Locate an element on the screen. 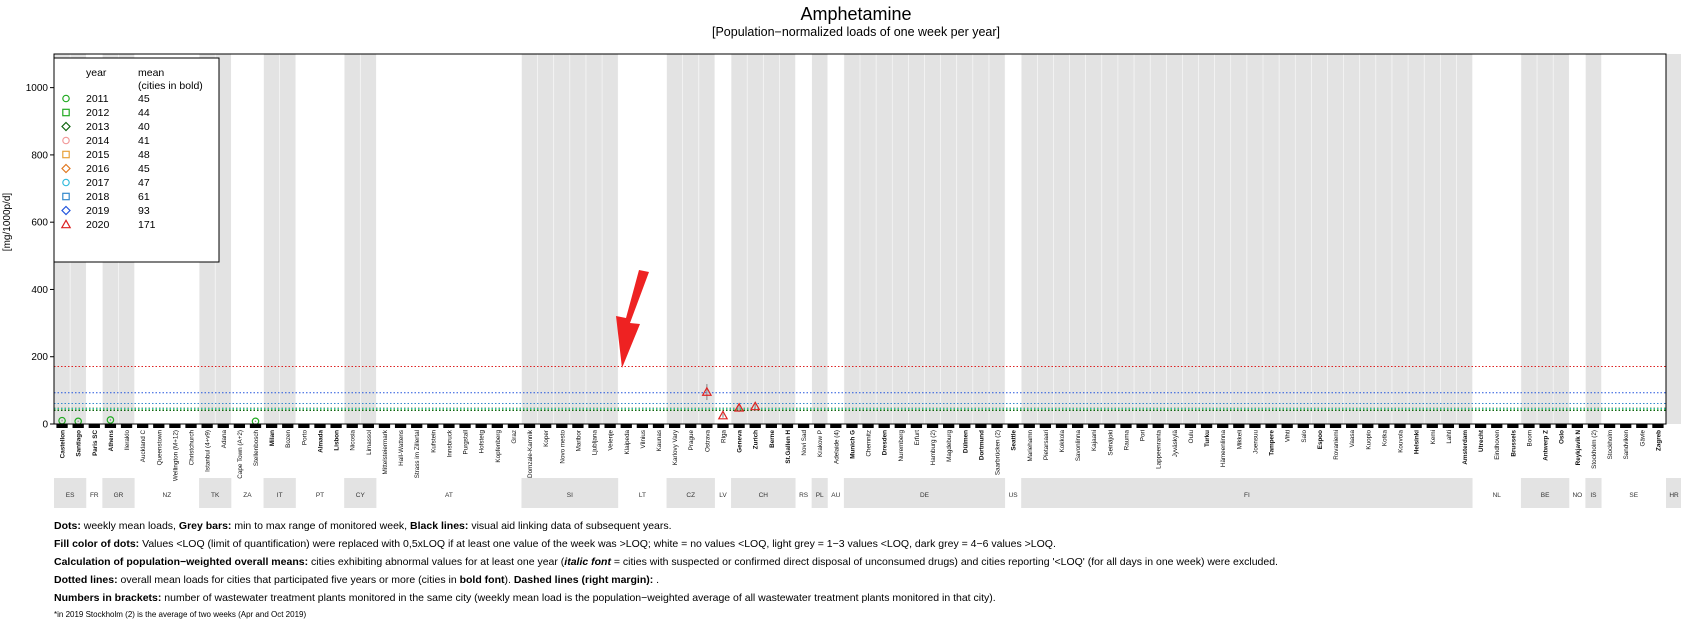 This screenshot has width=1681, height=626. city-label: Espoo is located at coordinates (1320, 439).